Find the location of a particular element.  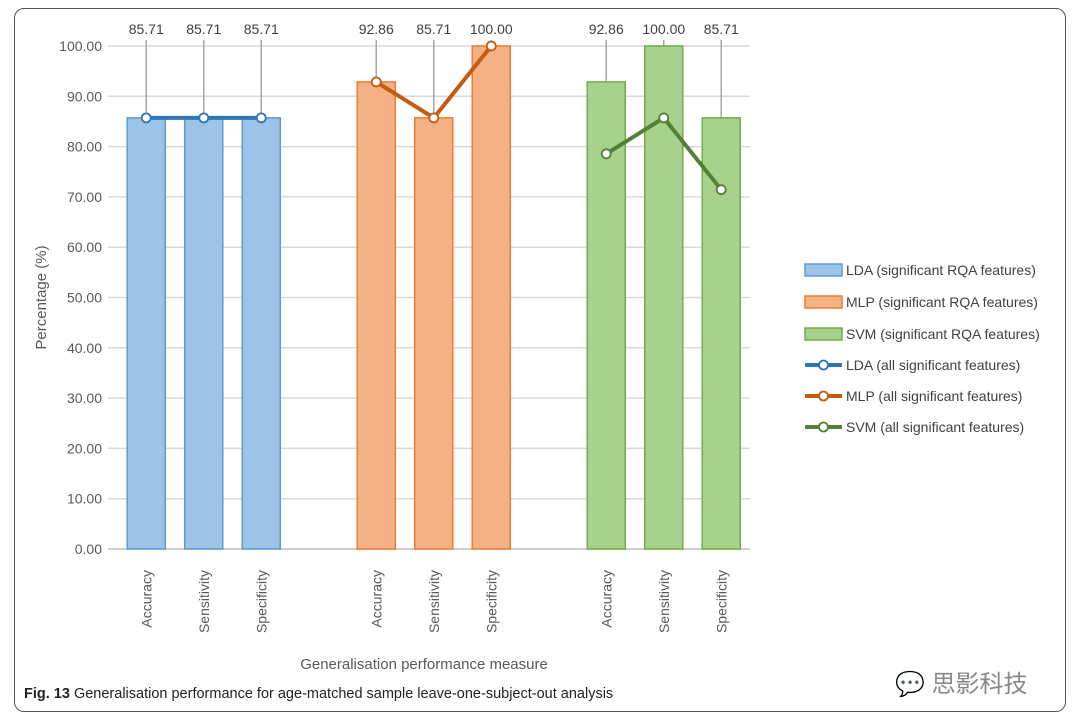

y-tick-label: 20.00 is located at coordinates (84, 448).